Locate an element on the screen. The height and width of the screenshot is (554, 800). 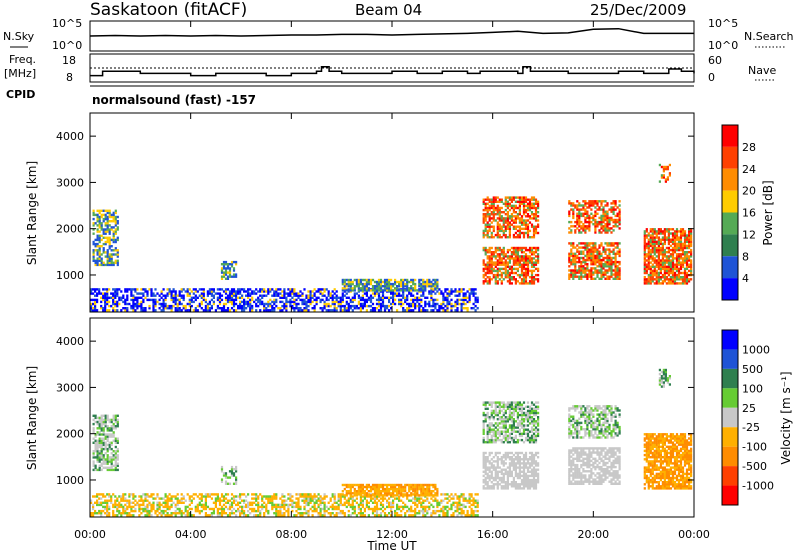
noise-panel: N.Sky 10^5 10^0 10^5 10^0 N.Search is located at coordinates (398, 34).